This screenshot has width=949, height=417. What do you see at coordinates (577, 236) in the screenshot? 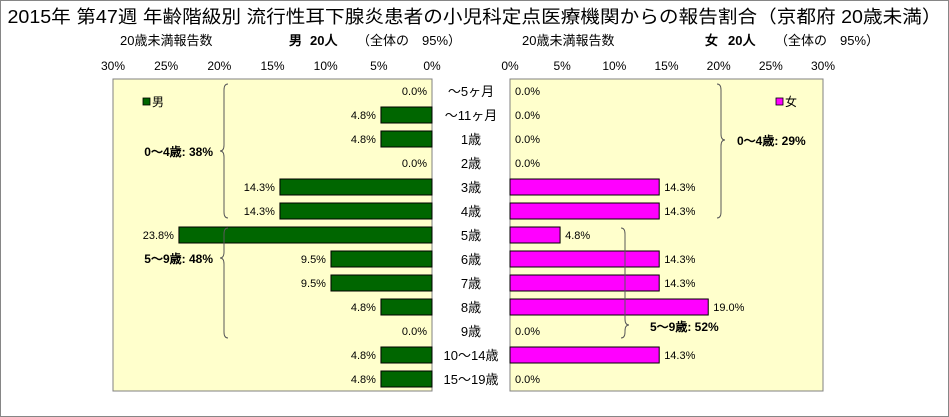
I see `female-value-label: 4.8%` at bounding box center [577, 236].